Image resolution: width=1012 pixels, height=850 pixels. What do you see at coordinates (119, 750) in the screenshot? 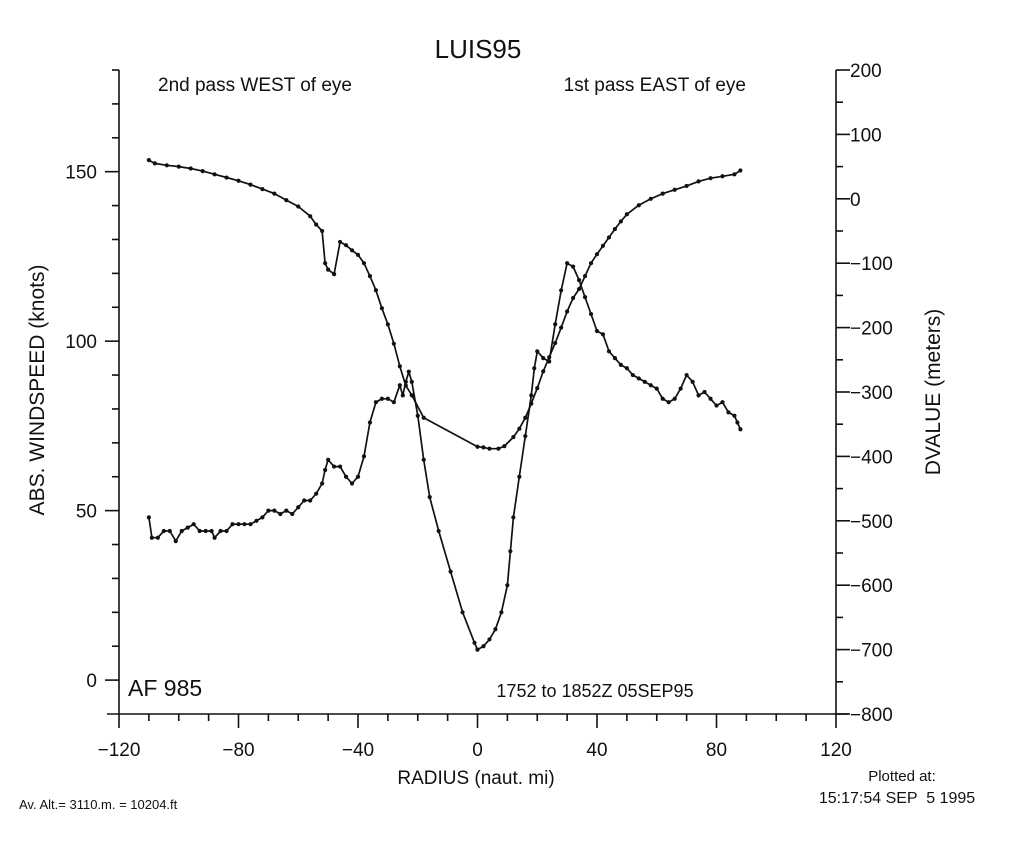
I see `x-tick-label: −120` at bounding box center [119, 750].